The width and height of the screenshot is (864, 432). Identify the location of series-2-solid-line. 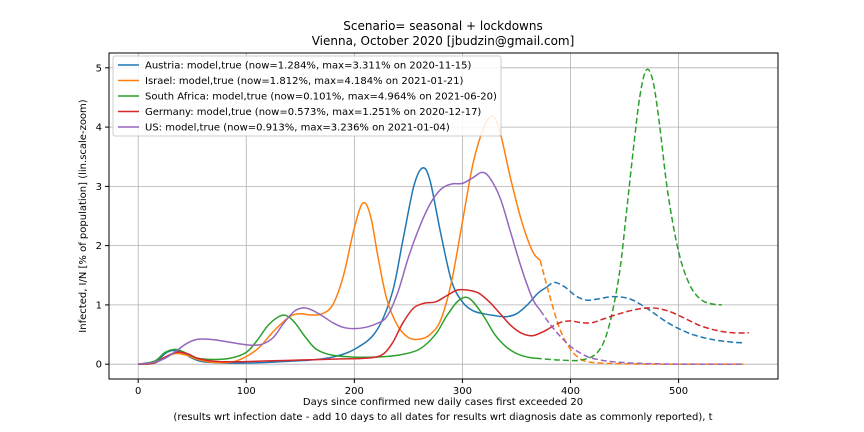
(337, 330).